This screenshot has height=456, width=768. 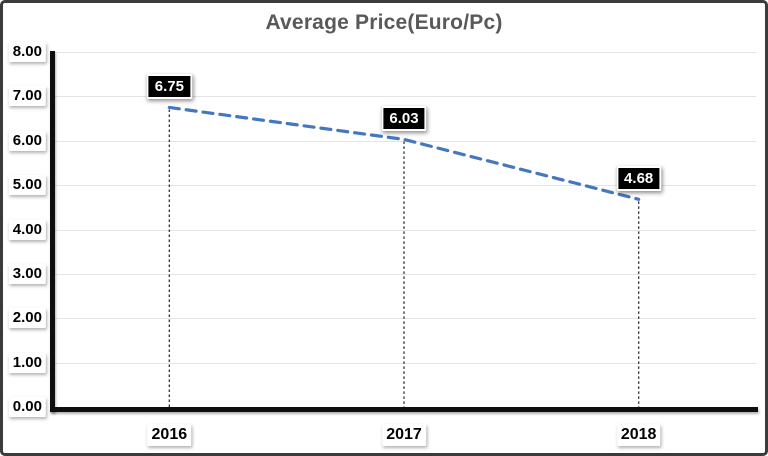 What do you see at coordinates (404, 409) in the screenshot?
I see `x-axis-line` at bounding box center [404, 409].